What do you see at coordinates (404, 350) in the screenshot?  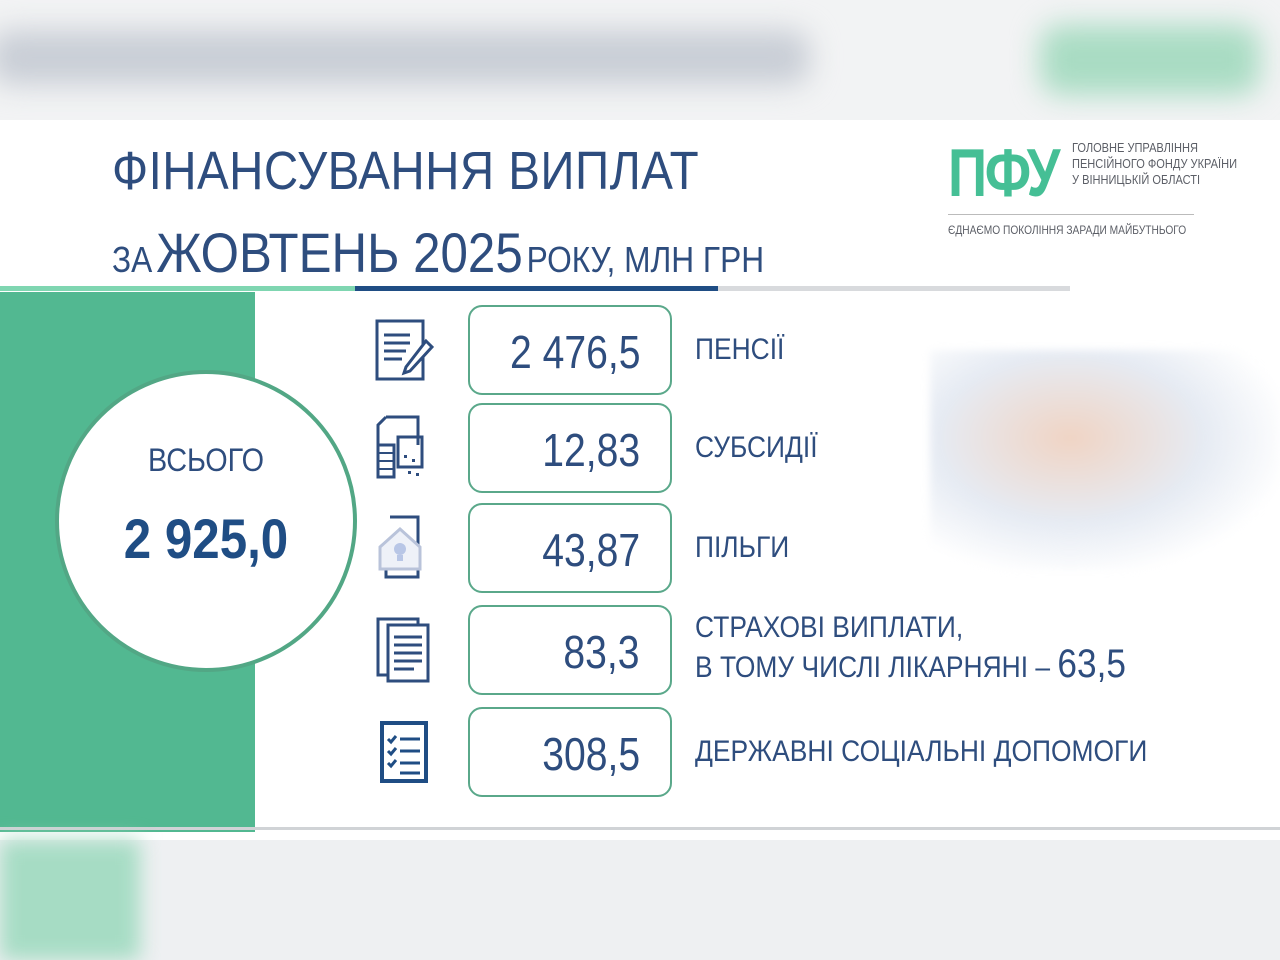 I see `document-pen-icon` at bounding box center [404, 350].